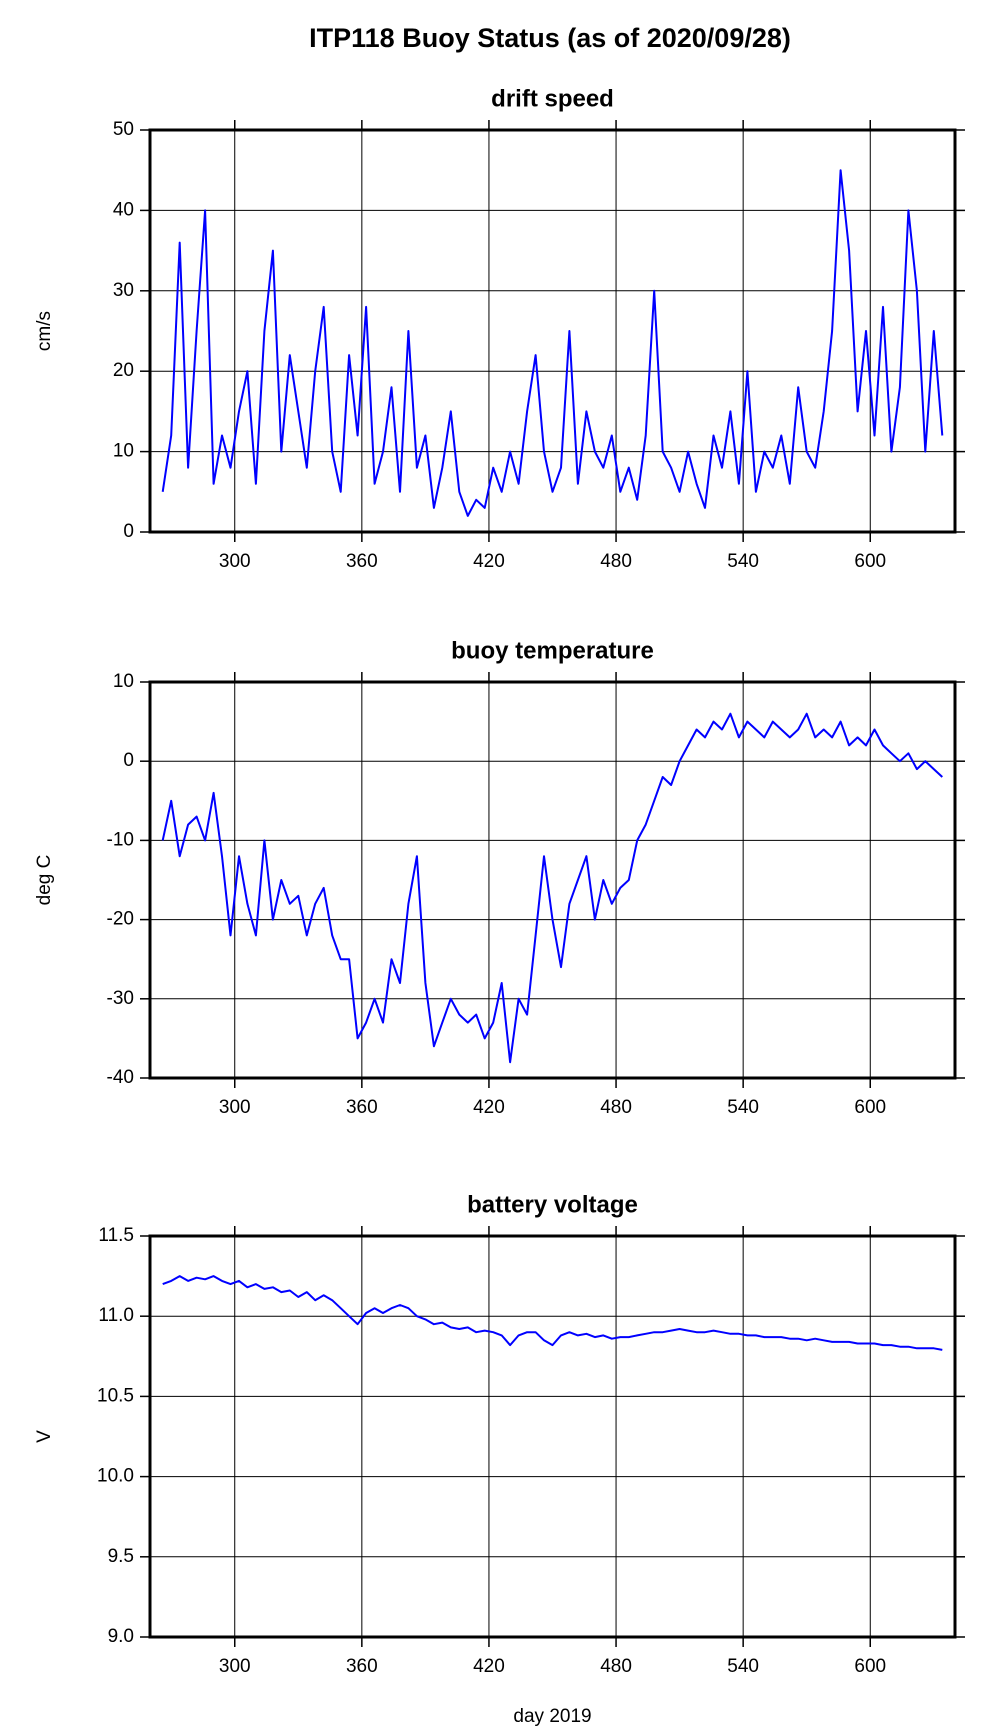 The height and width of the screenshot is (1730, 1000). I want to click on y-tick-label: -30, so click(120, 998).